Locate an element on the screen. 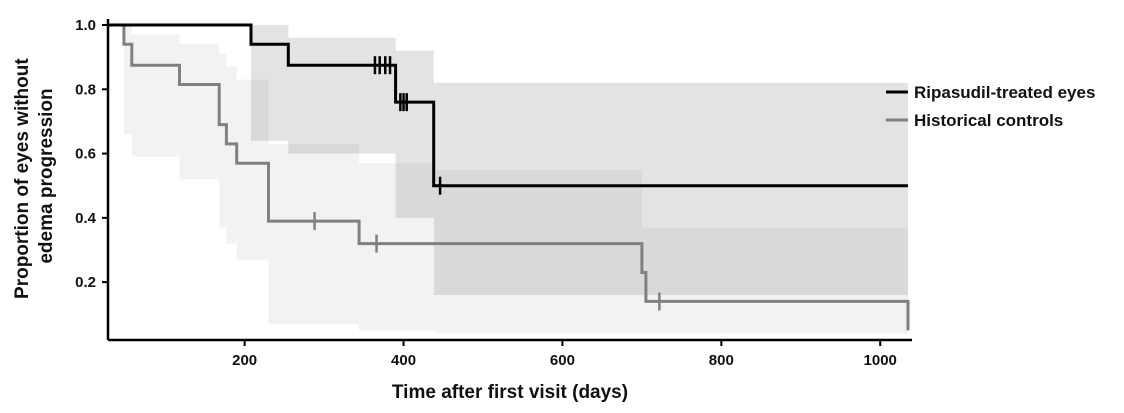 The height and width of the screenshot is (413, 1124). x-tick-label-2: 600 is located at coordinates (562, 360).